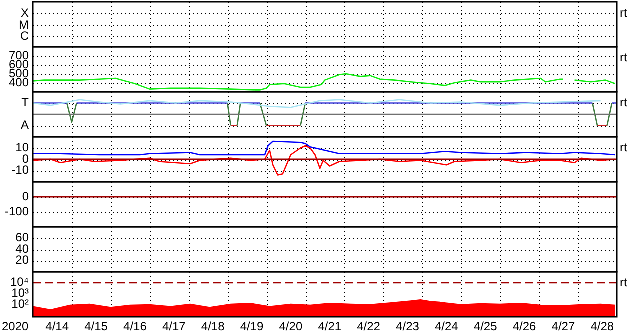  I want to click on x-tick-label: 4/19, so click(252, 326).